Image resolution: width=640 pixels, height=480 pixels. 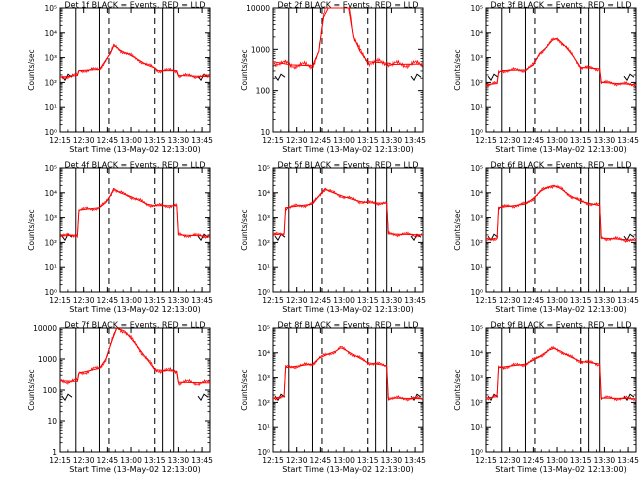 What do you see at coordinates (134, 325) in the screenshot?
I see `panel-title: Det 7f BLACK = Events, RED = LLD` at bounding box center [134, 325].